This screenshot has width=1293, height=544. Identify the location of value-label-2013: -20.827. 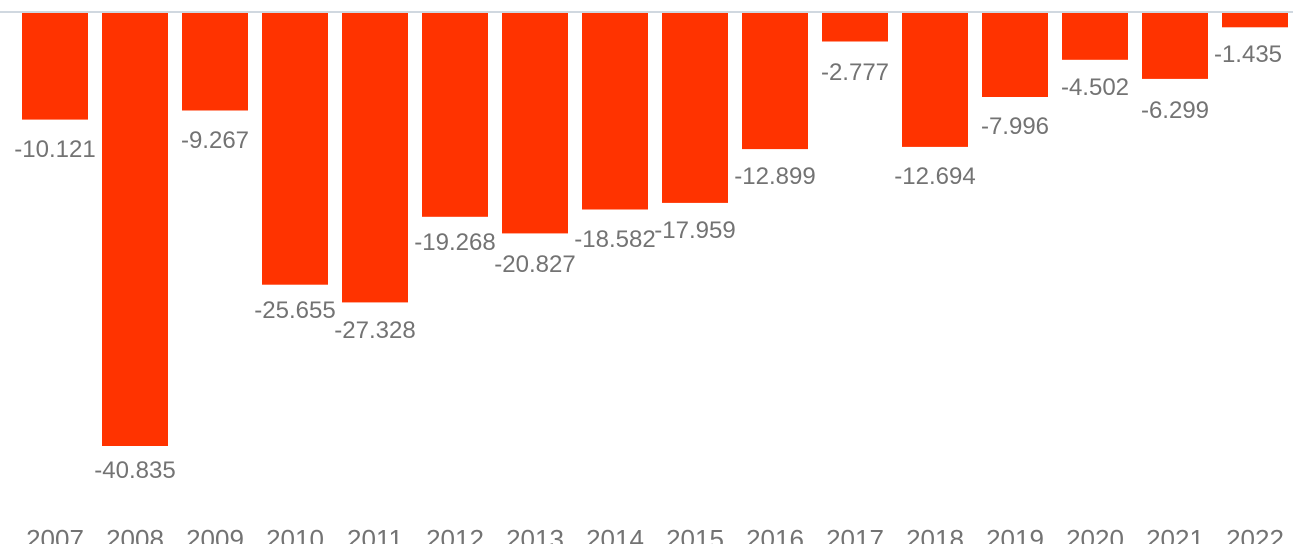
(534, 264).